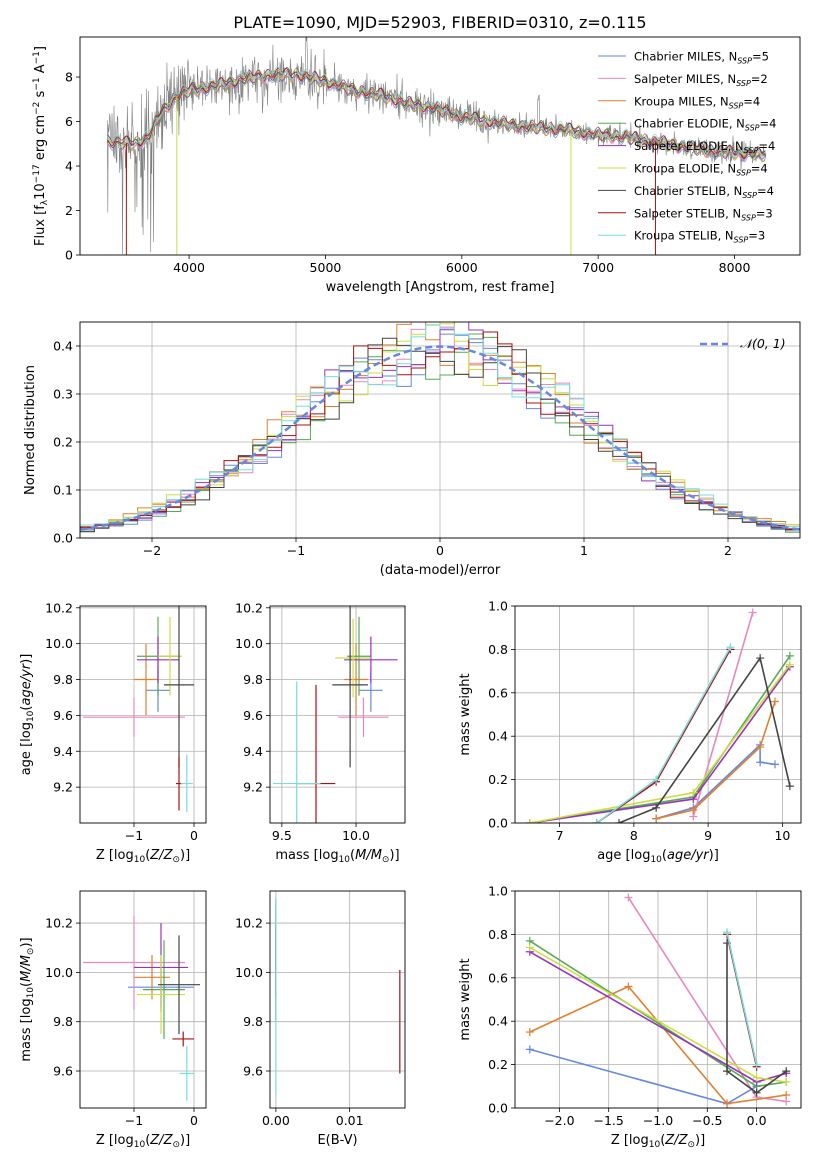 The image size is (819, 1174). Describe the element at coordinates (37, 173) in the screenshot. I see `label-part: −17` at that location.